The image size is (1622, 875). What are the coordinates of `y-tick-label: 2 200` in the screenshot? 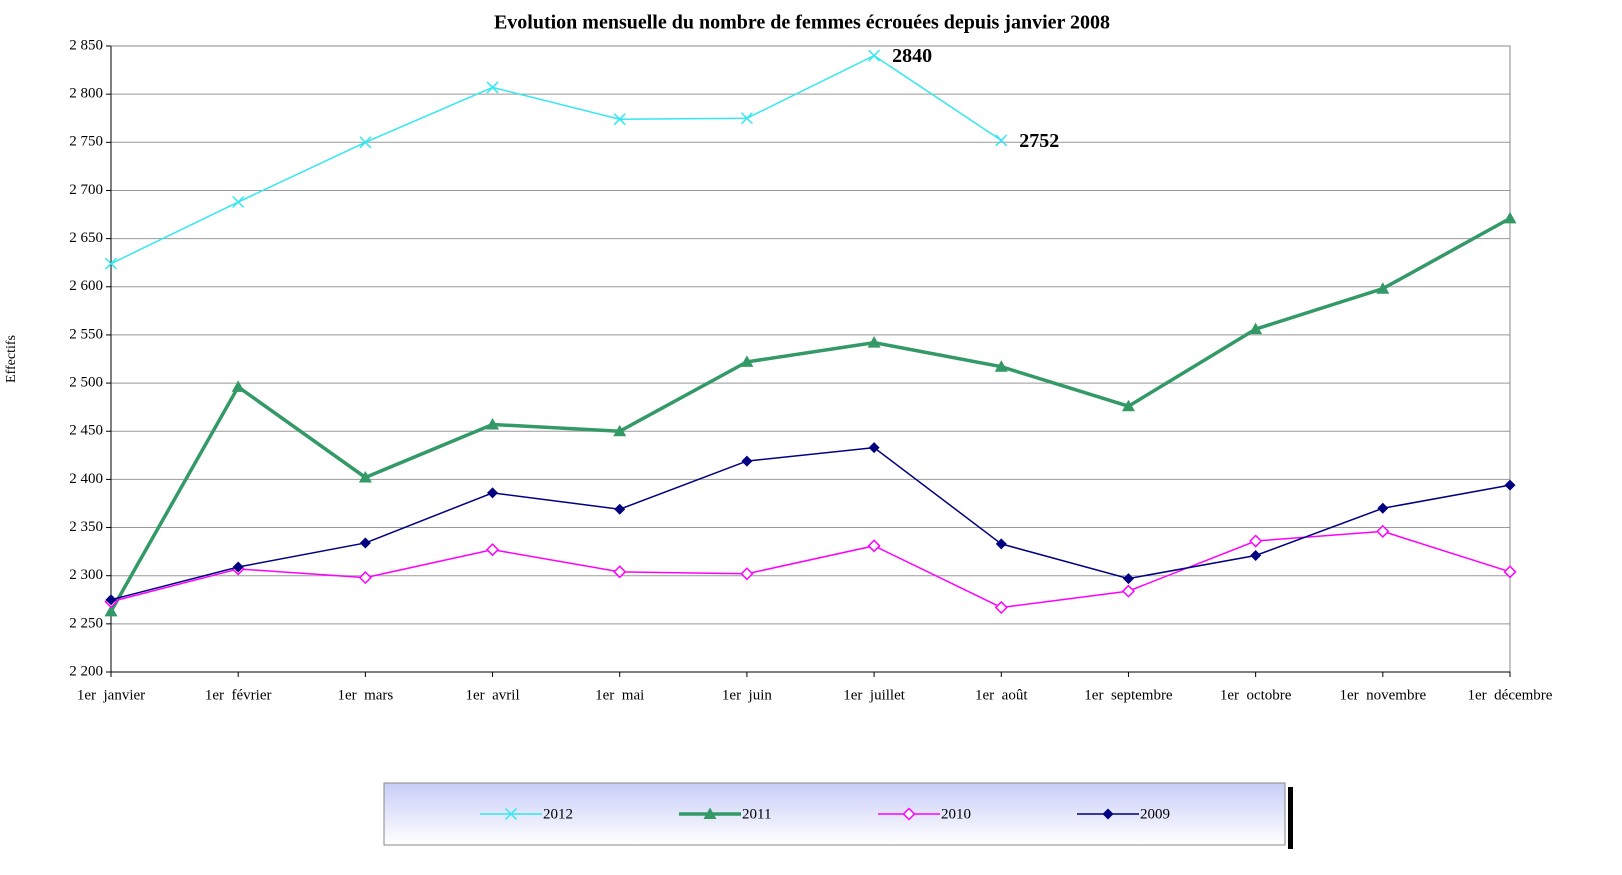 It's located at (86, 671).